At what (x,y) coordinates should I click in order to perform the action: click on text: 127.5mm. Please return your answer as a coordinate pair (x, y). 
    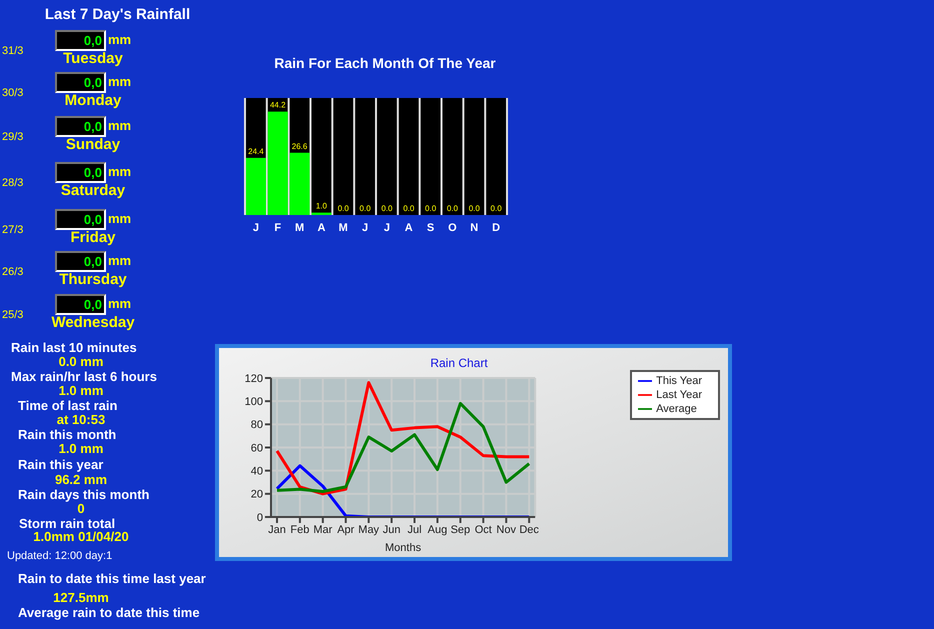
    Looking at the image, I should click on (81, 597).